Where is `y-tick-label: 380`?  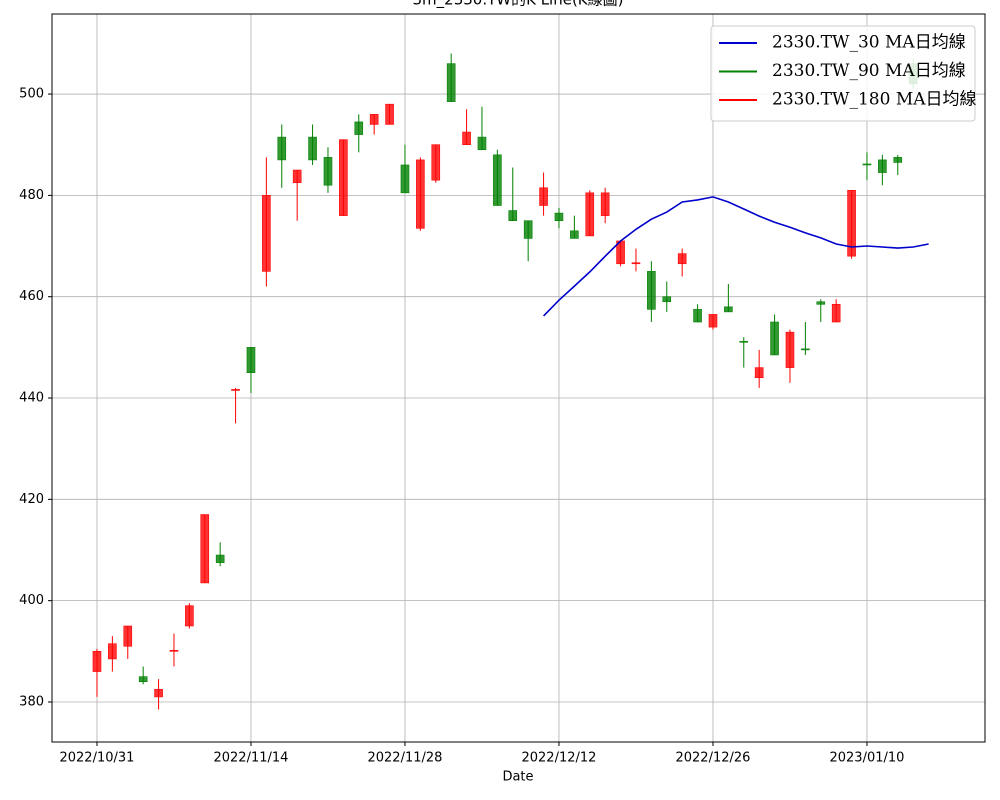 y-tick-label: 380 is located at coordinates (31, 701).